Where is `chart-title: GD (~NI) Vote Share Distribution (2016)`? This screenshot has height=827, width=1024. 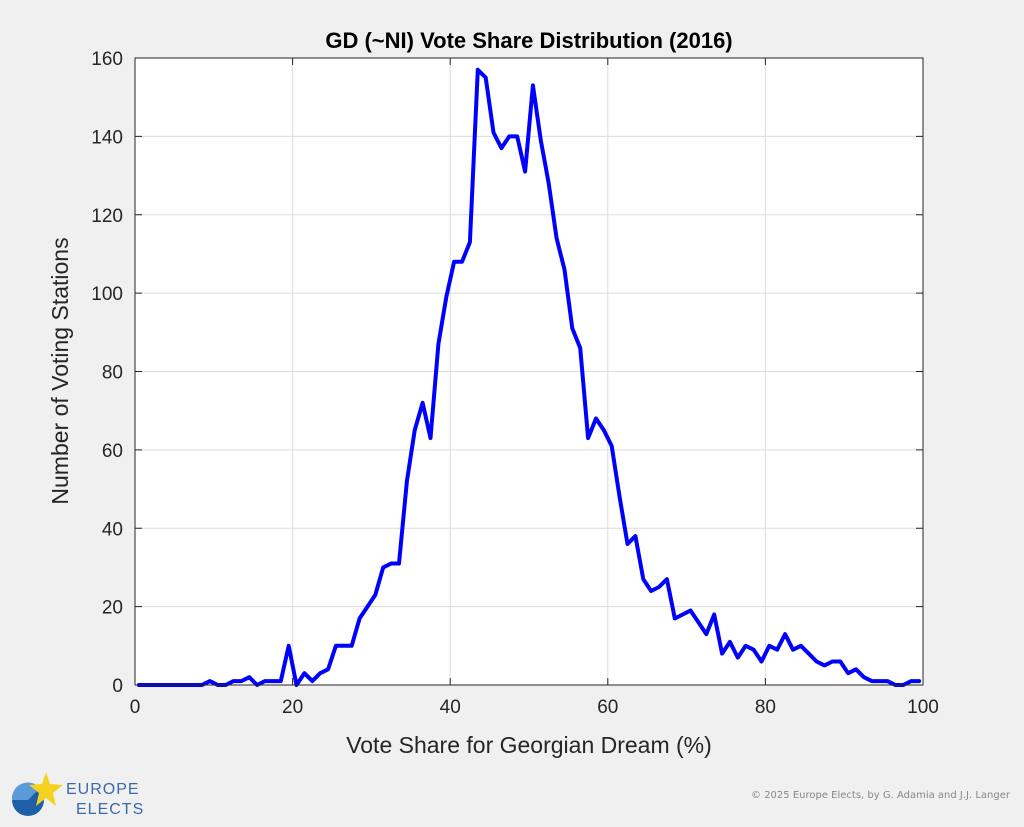
chart-title: GD (~NI) Vote Share Distribution (2016) is located at coordinates (528, 40).